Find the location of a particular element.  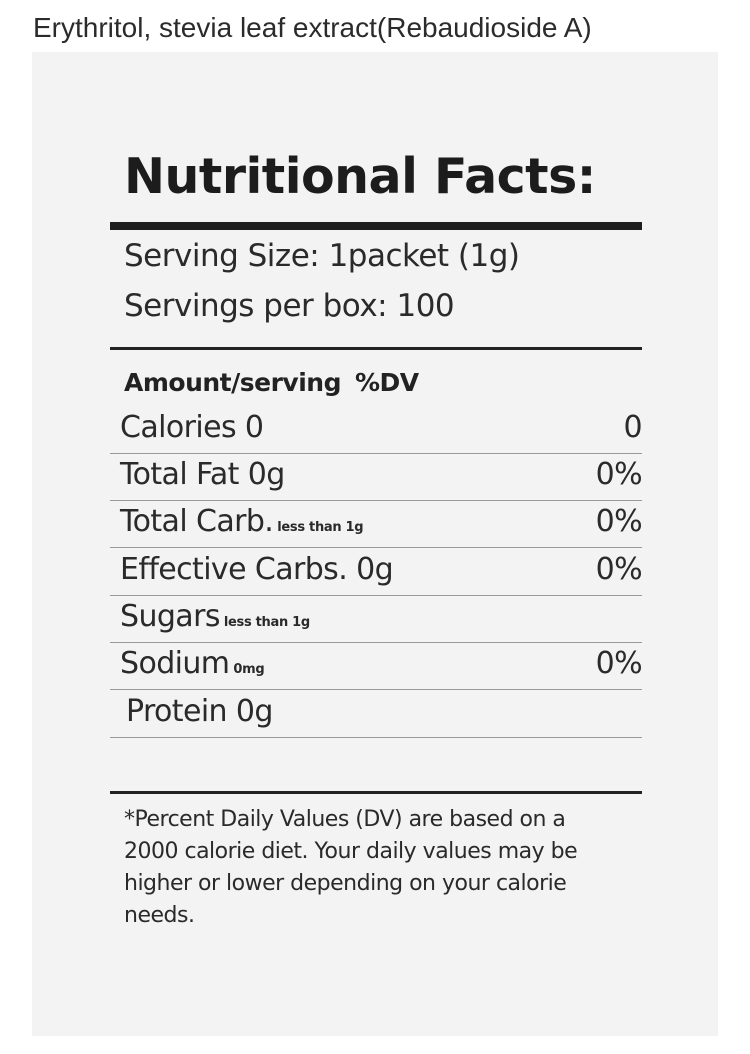

label-title: Nutritional Facts: is located at coordinates (360, 176).